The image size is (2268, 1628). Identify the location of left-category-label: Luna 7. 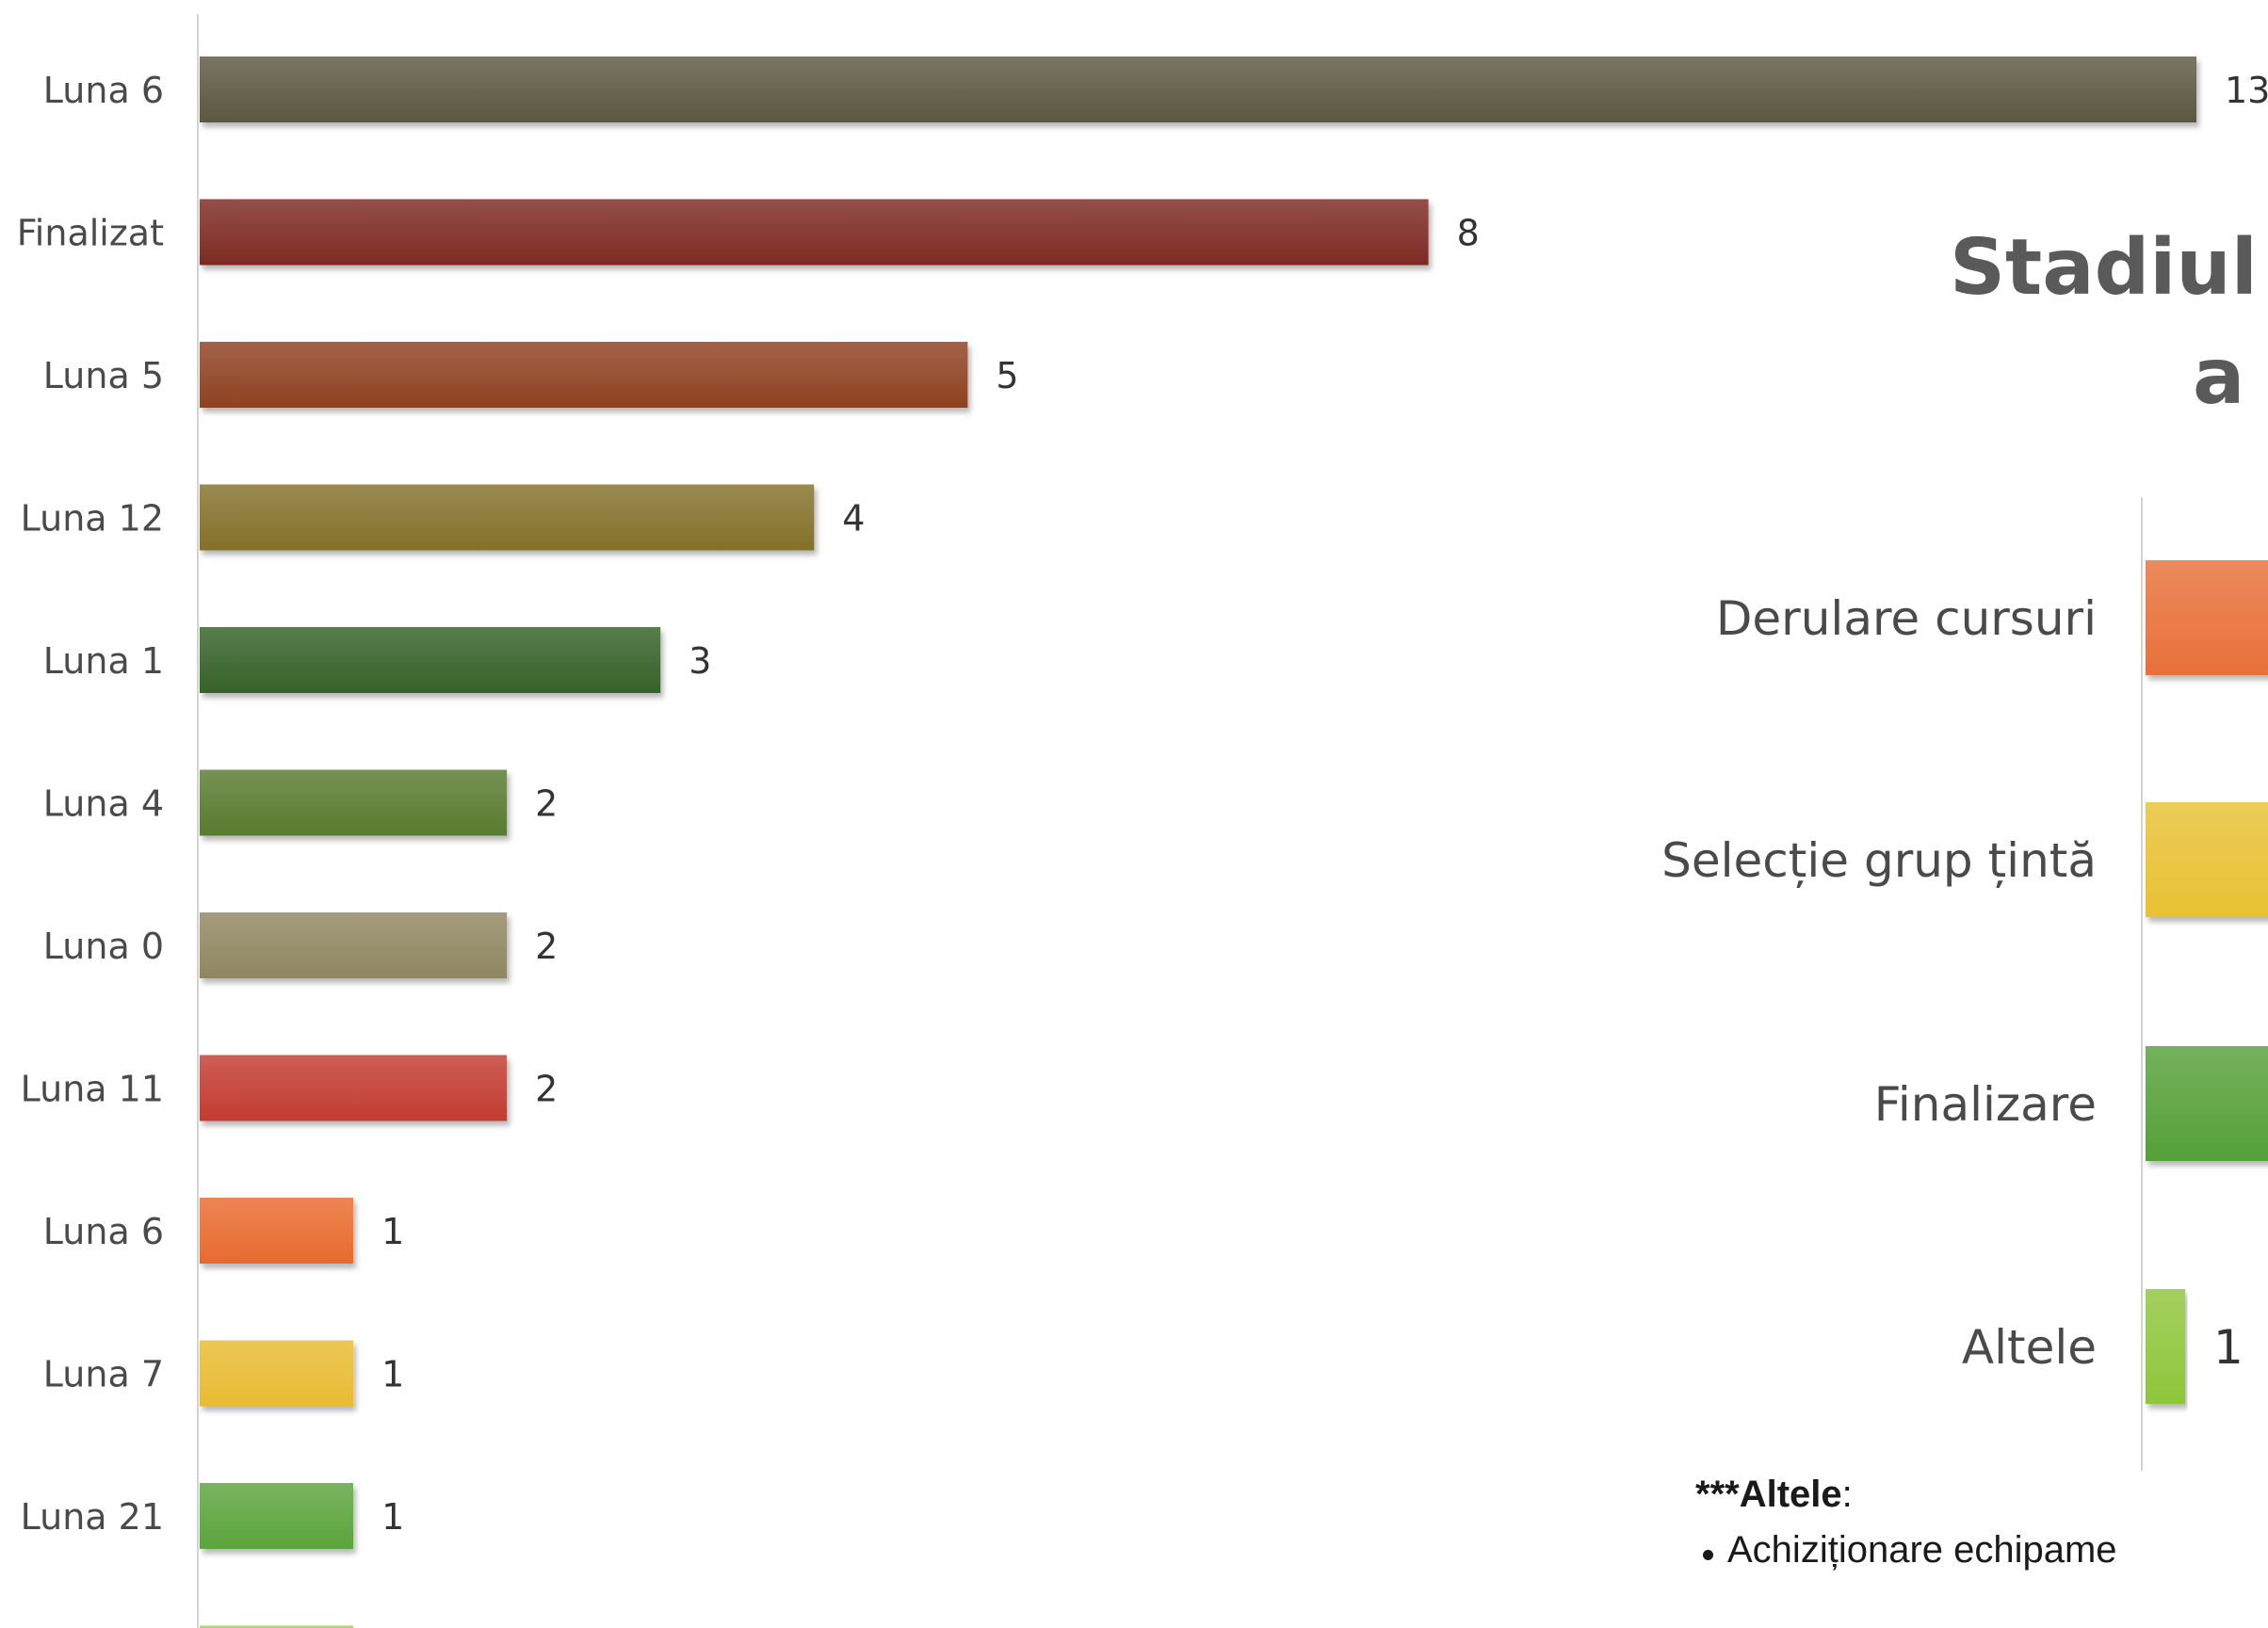
(104, 1374).